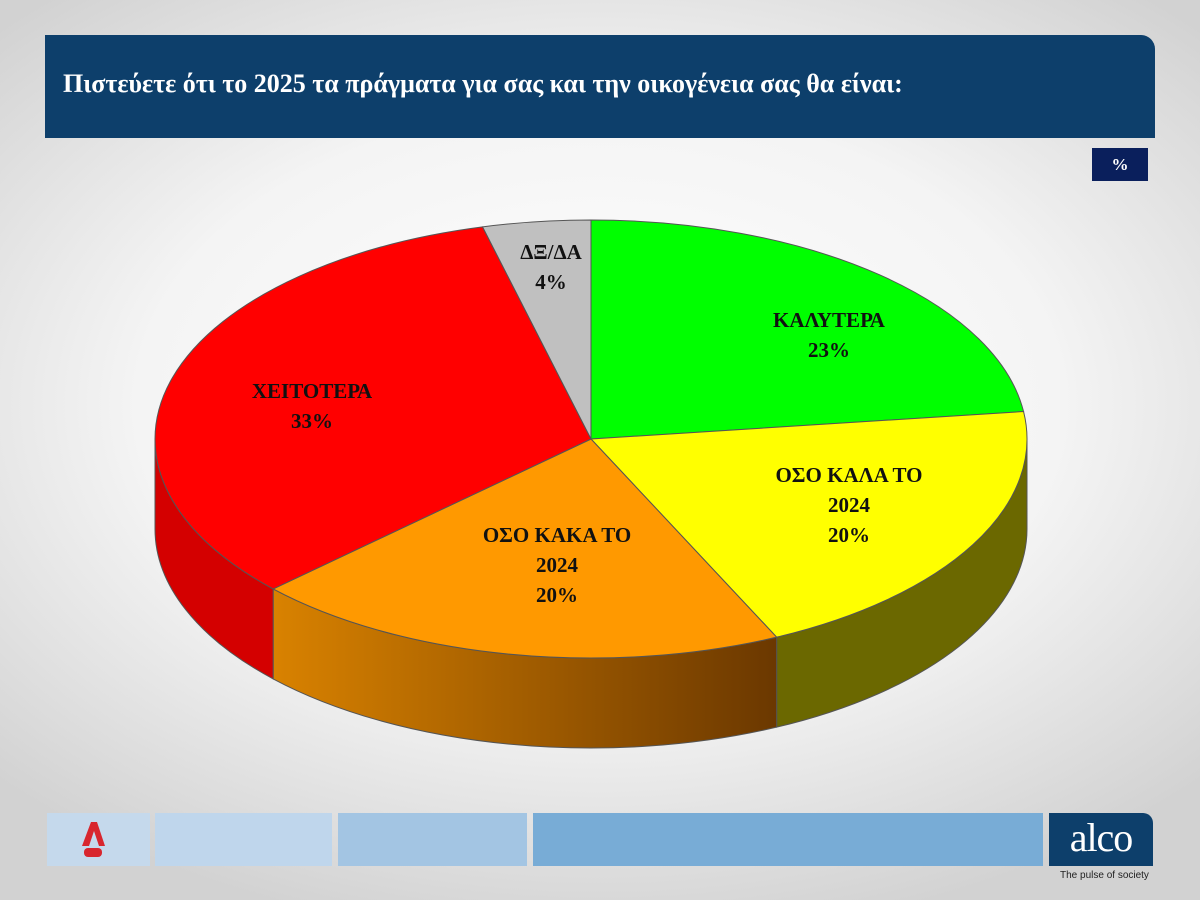 The image size is (1200, 900). Describe the element at coordinates (93, 839) in the screenshot. I see `alpha-news-logo` at that location.